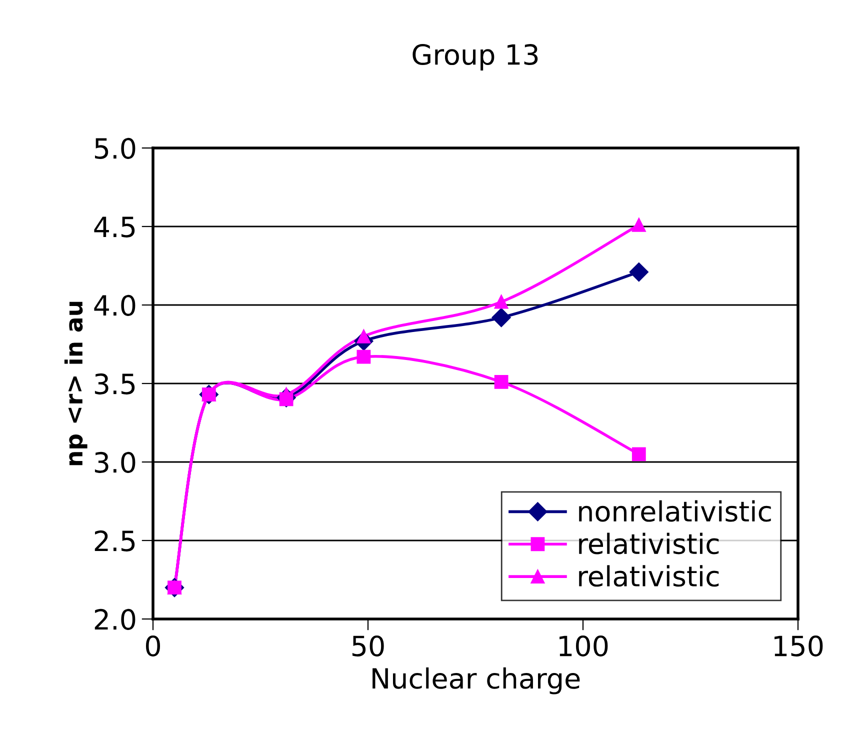 Image resolution: width=858 pixels, height=755 pixels. I want to click on x-tick-label: 100, so click(584, 645).